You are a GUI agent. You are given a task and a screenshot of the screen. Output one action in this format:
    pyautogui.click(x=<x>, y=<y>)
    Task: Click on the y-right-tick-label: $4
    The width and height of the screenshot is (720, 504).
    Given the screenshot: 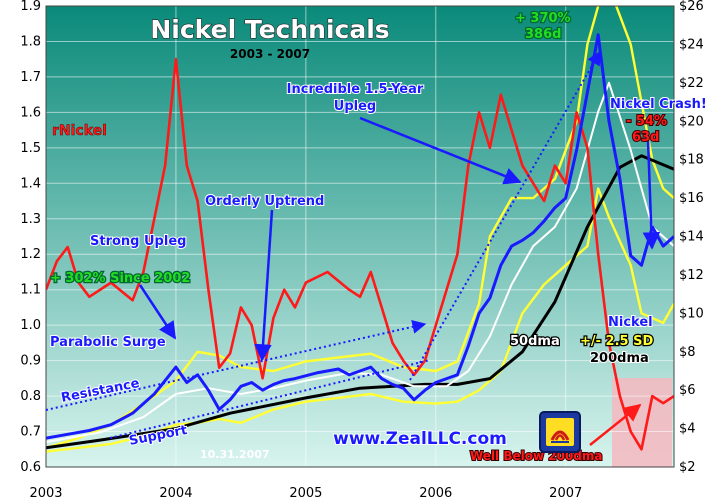 What is the action you would take?
    pyautogui.click(x=687, y=429)
    